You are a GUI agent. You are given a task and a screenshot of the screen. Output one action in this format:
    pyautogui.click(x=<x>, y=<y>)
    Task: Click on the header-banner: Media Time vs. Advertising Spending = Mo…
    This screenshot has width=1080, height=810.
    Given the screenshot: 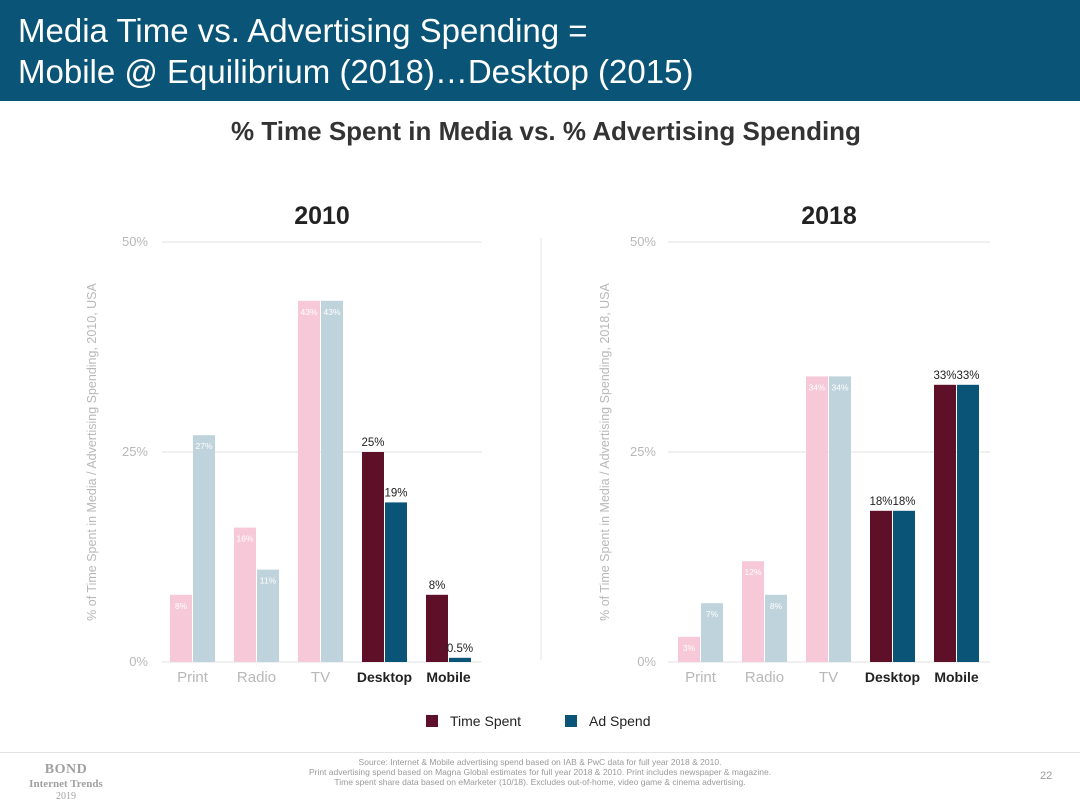 What is the action you would take?
    pyautogui.click(x=540, y=50)
    